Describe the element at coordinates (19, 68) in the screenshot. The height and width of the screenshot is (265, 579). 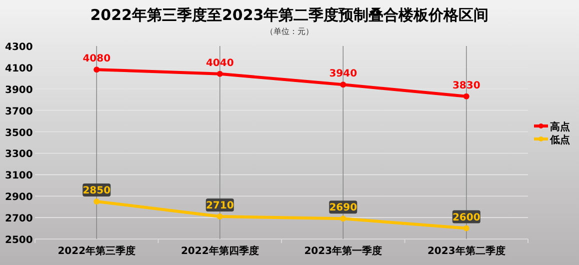
I see `y-tick-label: 4100` at that location.